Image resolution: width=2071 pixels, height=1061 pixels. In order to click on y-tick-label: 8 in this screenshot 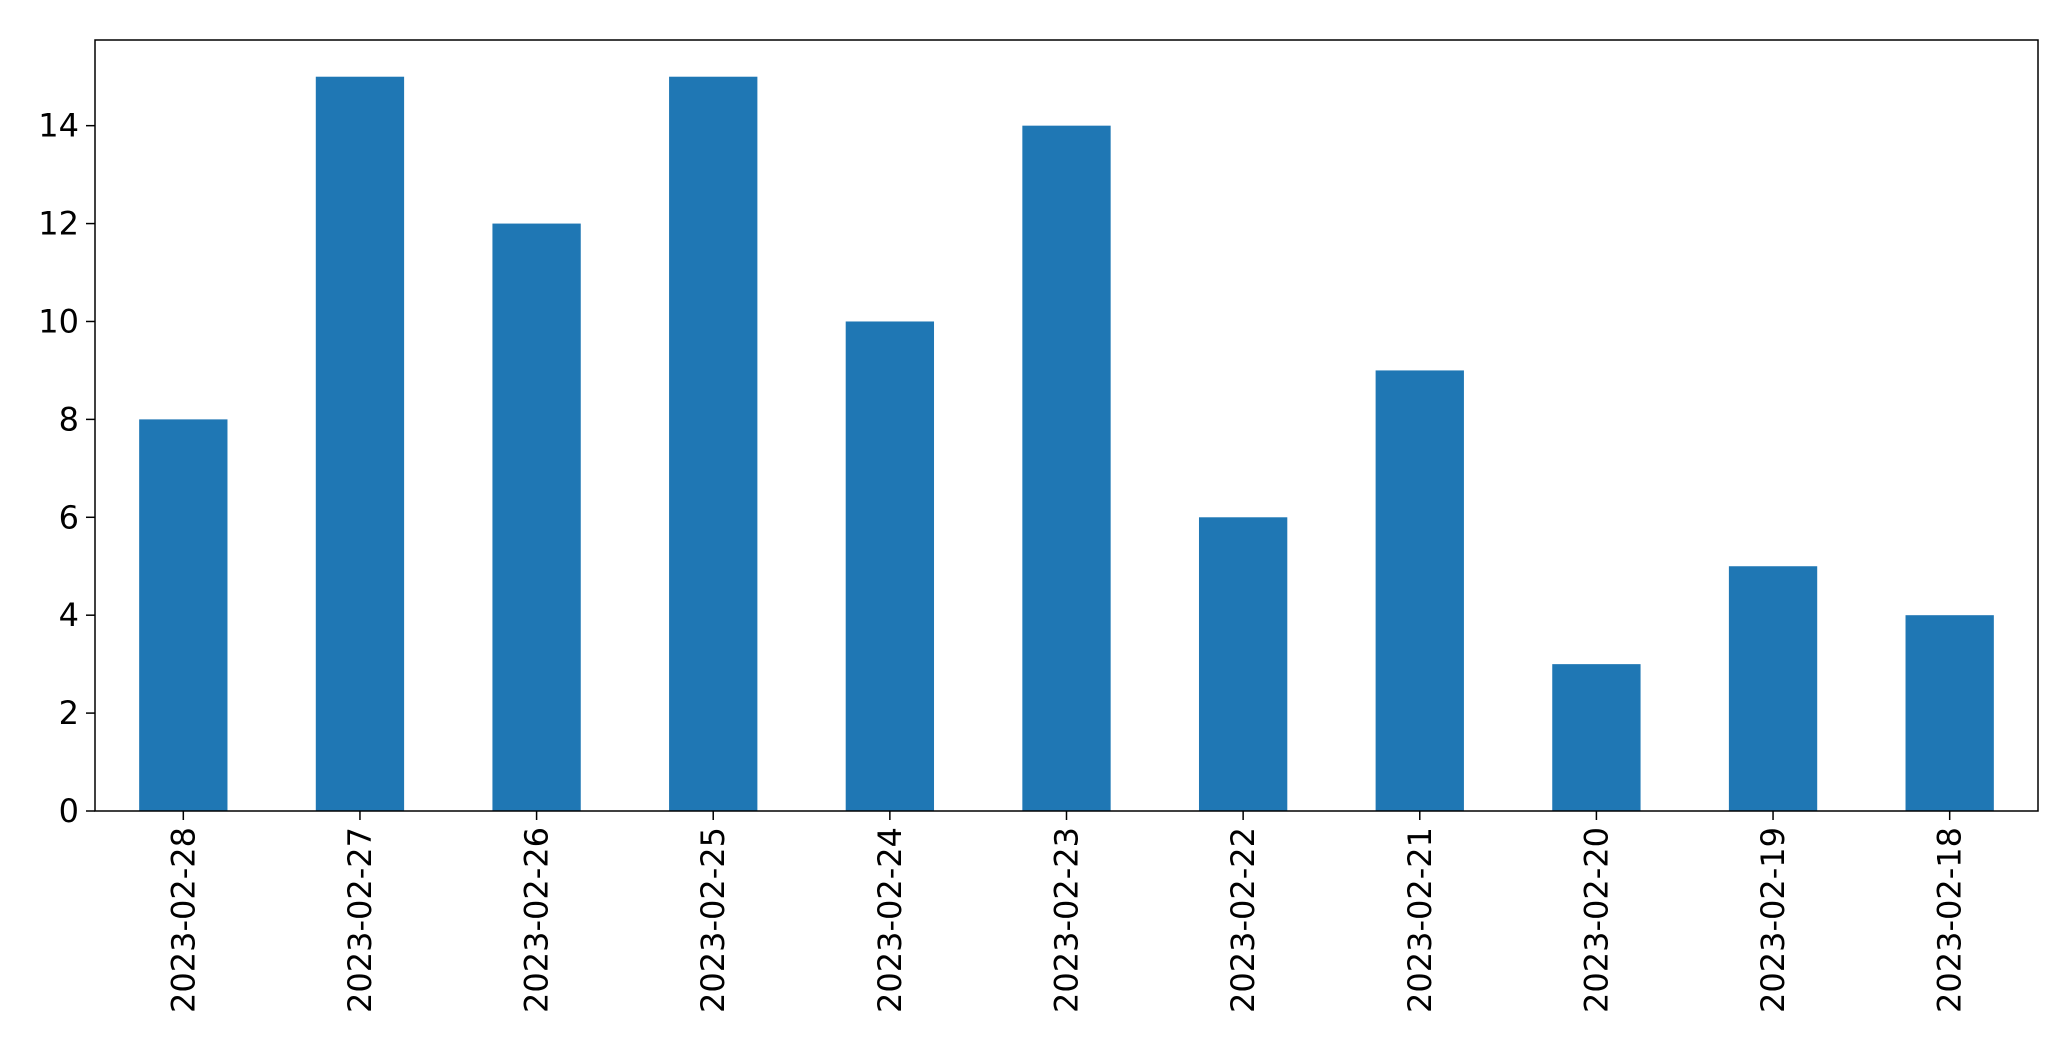, I will do `click(69, 419)`.